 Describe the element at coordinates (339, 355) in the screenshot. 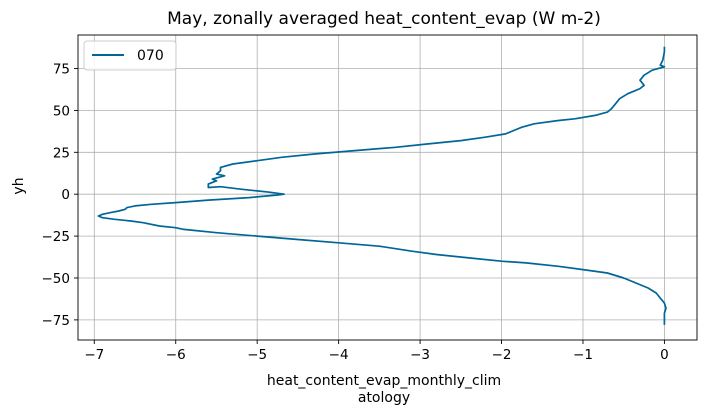

I see `x-tick-label: −4` at that location.